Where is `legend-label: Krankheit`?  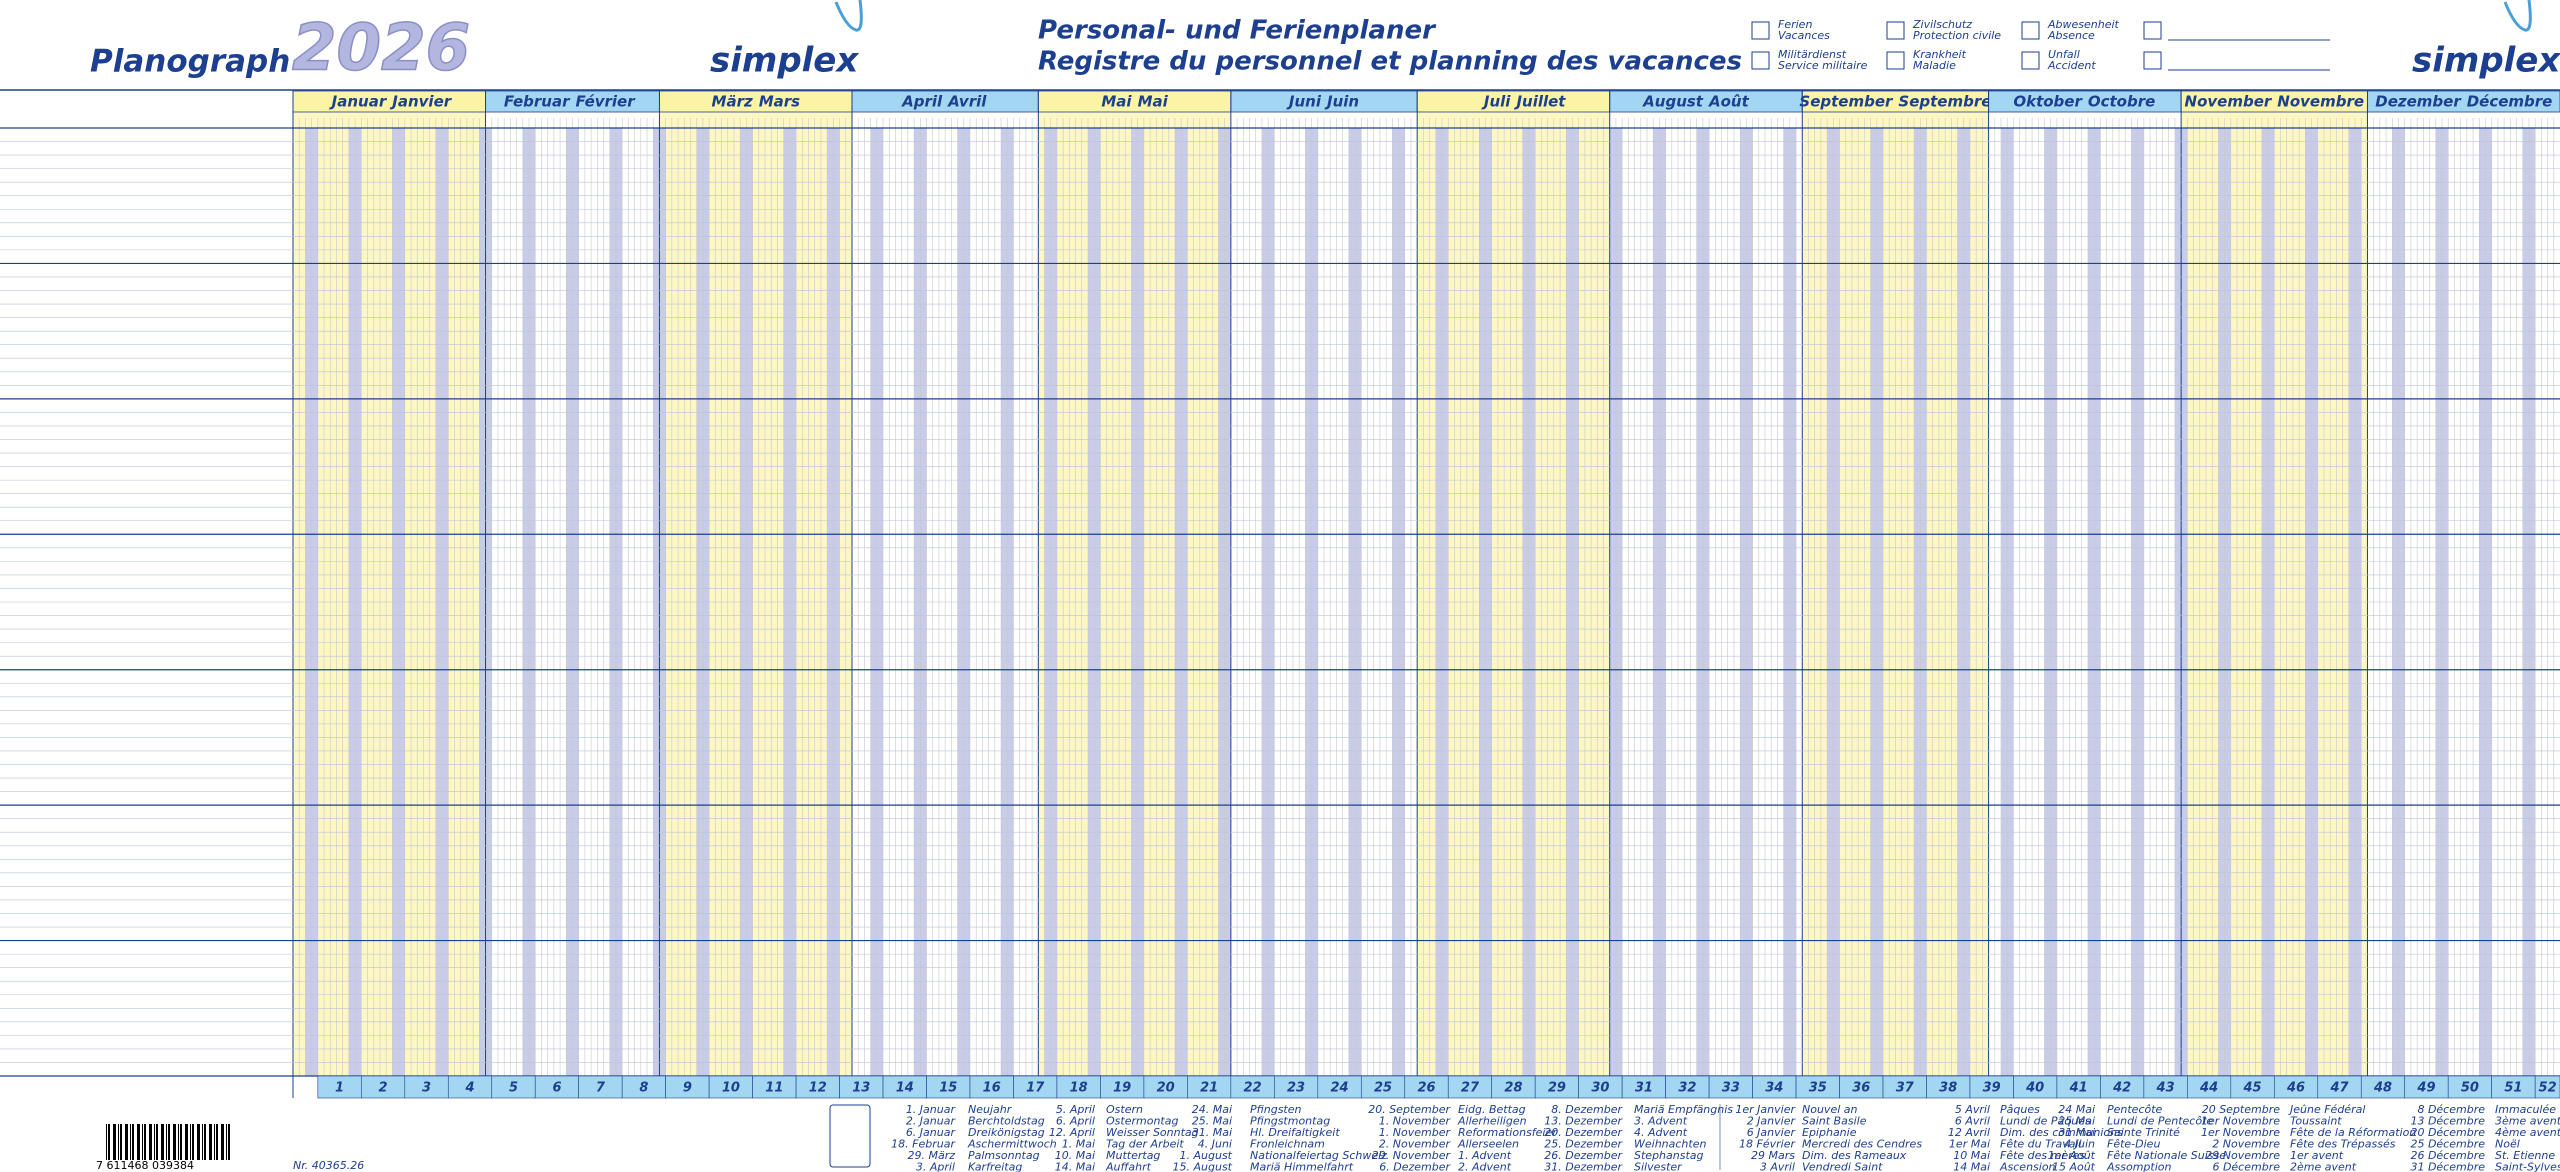 legend-label: Krankheit is located at coordinates (1940, 54).